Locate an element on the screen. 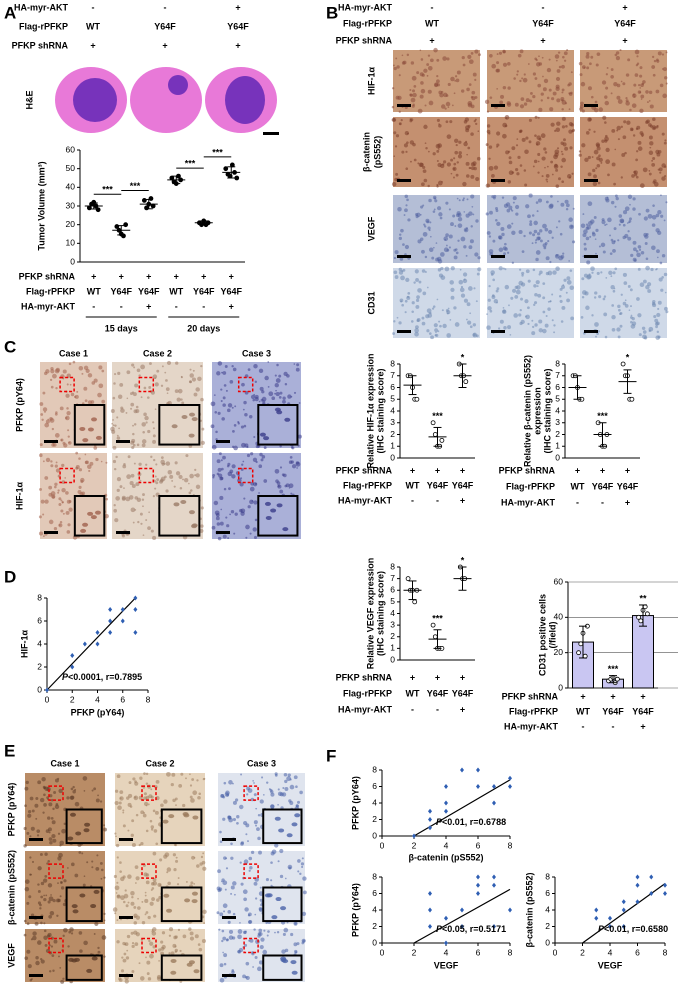 The height and width of the screenshot is (984, 685). y-tick-label: 40 is located at coordinates (71, 187).